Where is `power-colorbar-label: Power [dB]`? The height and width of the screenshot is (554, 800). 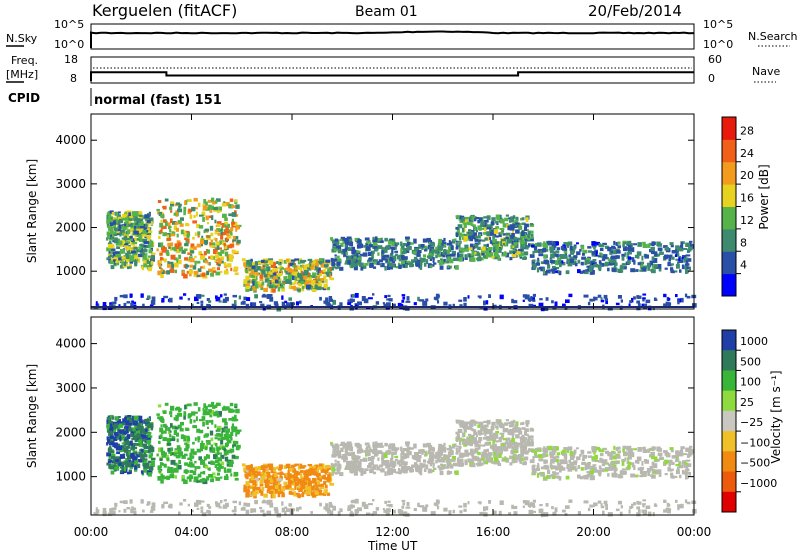 power-colorbar-label: Power [dB] is located at coordinates (764, 196).